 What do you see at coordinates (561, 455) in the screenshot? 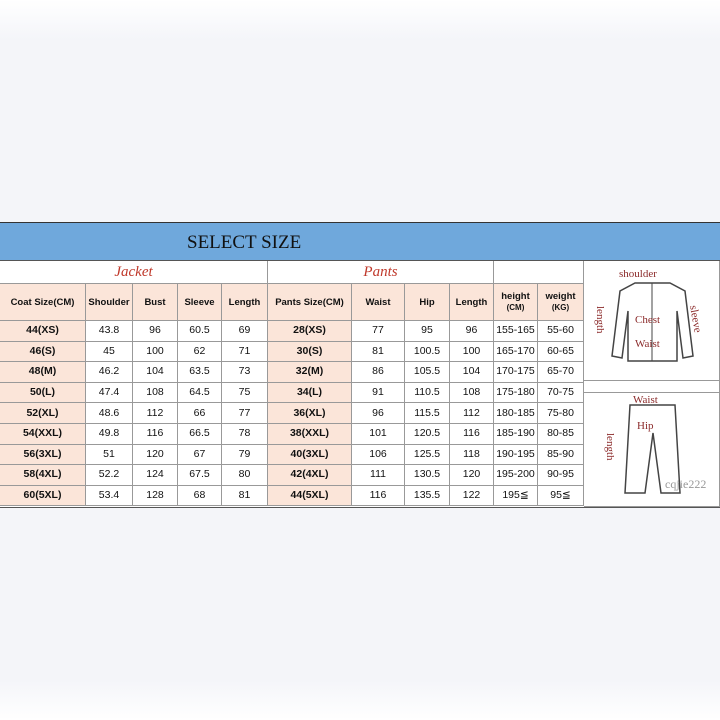
I see `value-cell: 85-90` at bounding box center [561, 455].